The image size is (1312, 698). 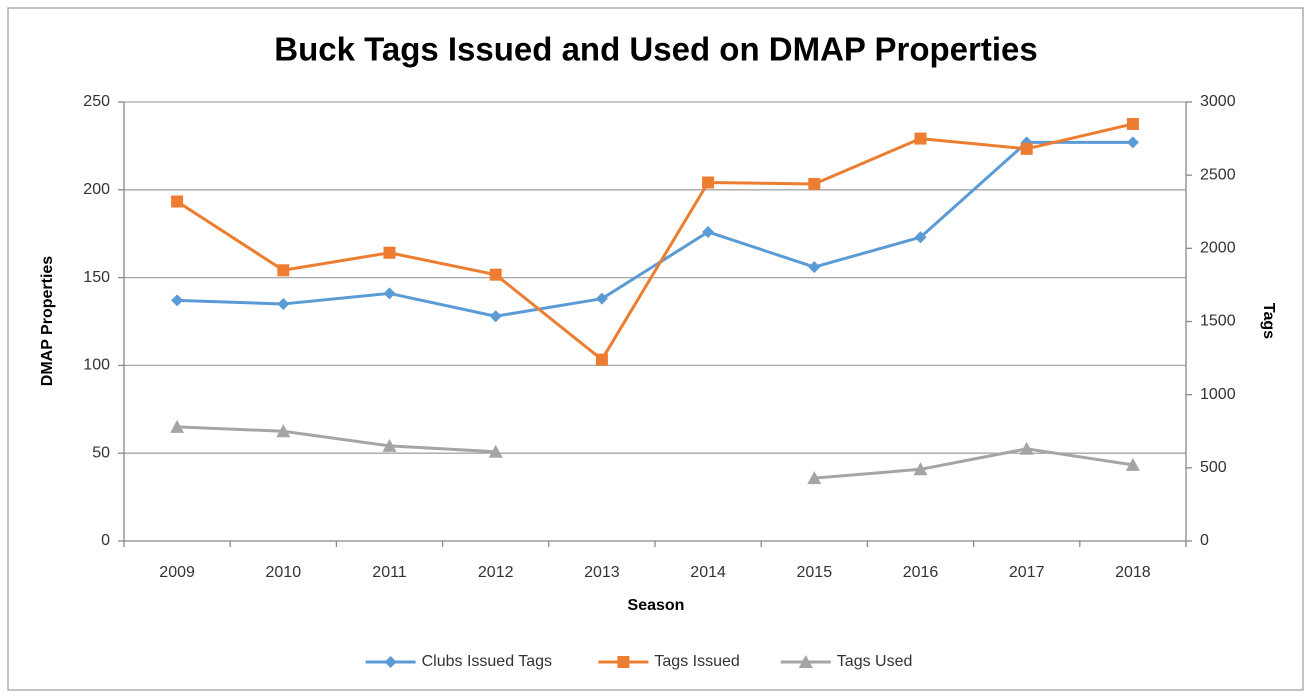 I want to click on y2-tick-label: 3000, so click(x=1218, y=101).